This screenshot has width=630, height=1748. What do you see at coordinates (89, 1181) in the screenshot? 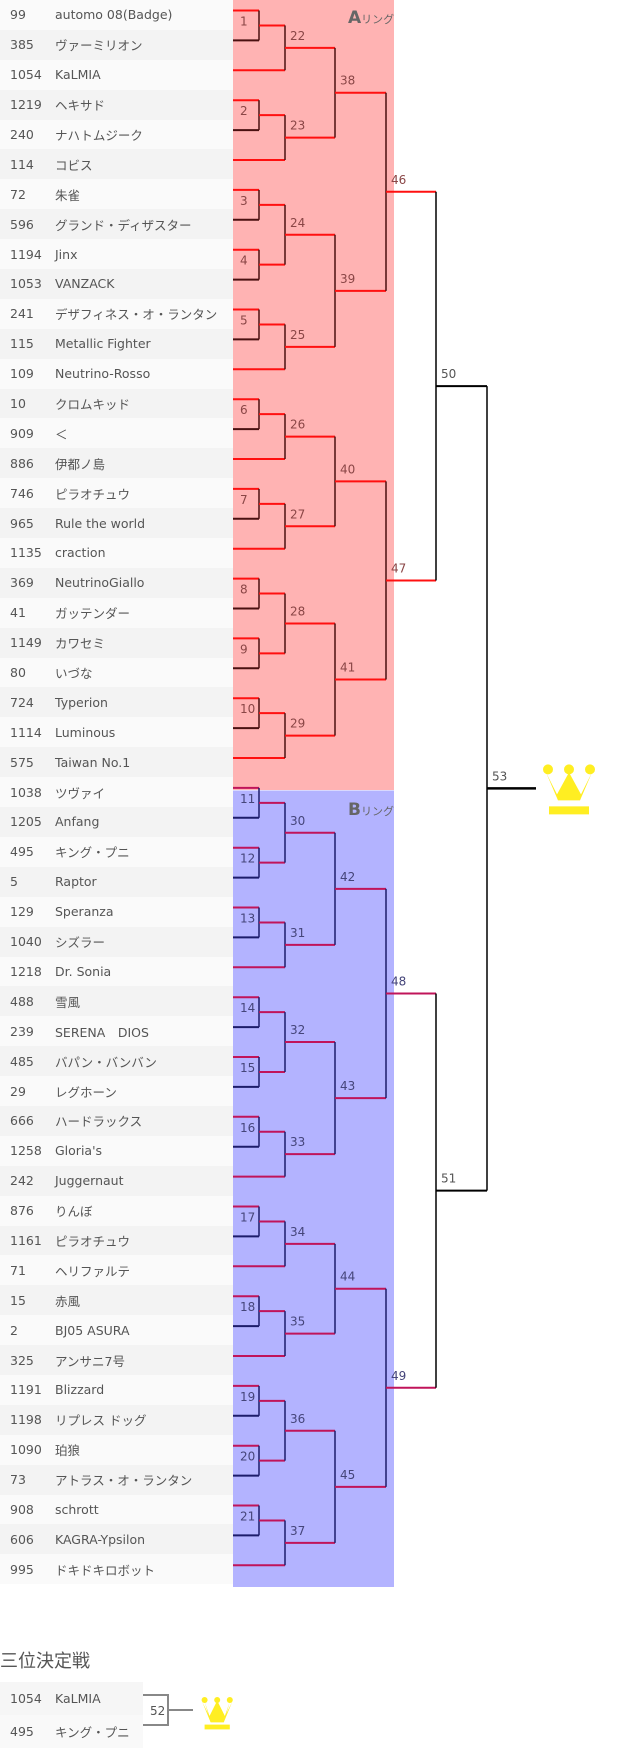
I see `player-name: Juggernaut` at bounding box center [89, 1181].